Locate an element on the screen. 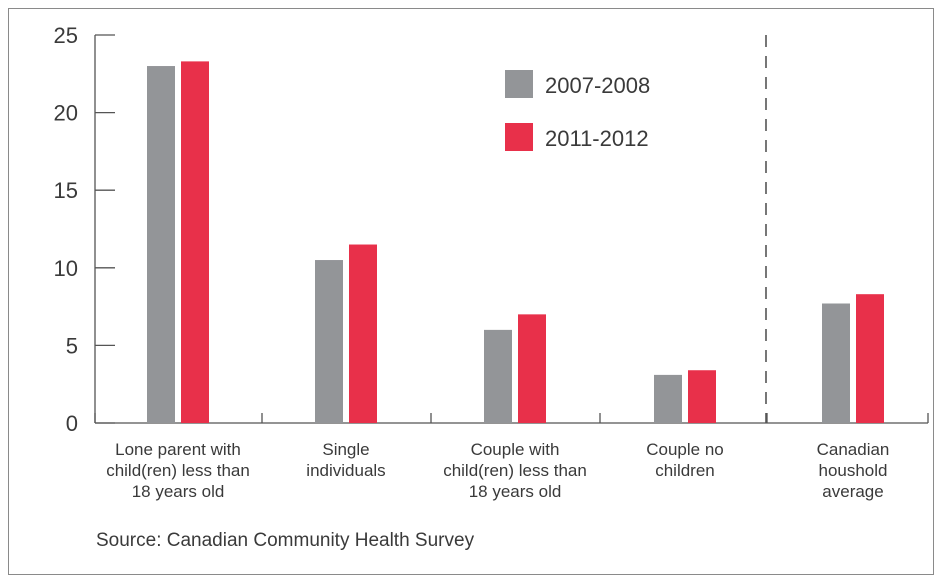 This screenshot has height=577, width=944. x-category-label: average is located at coordinates (852, 491).